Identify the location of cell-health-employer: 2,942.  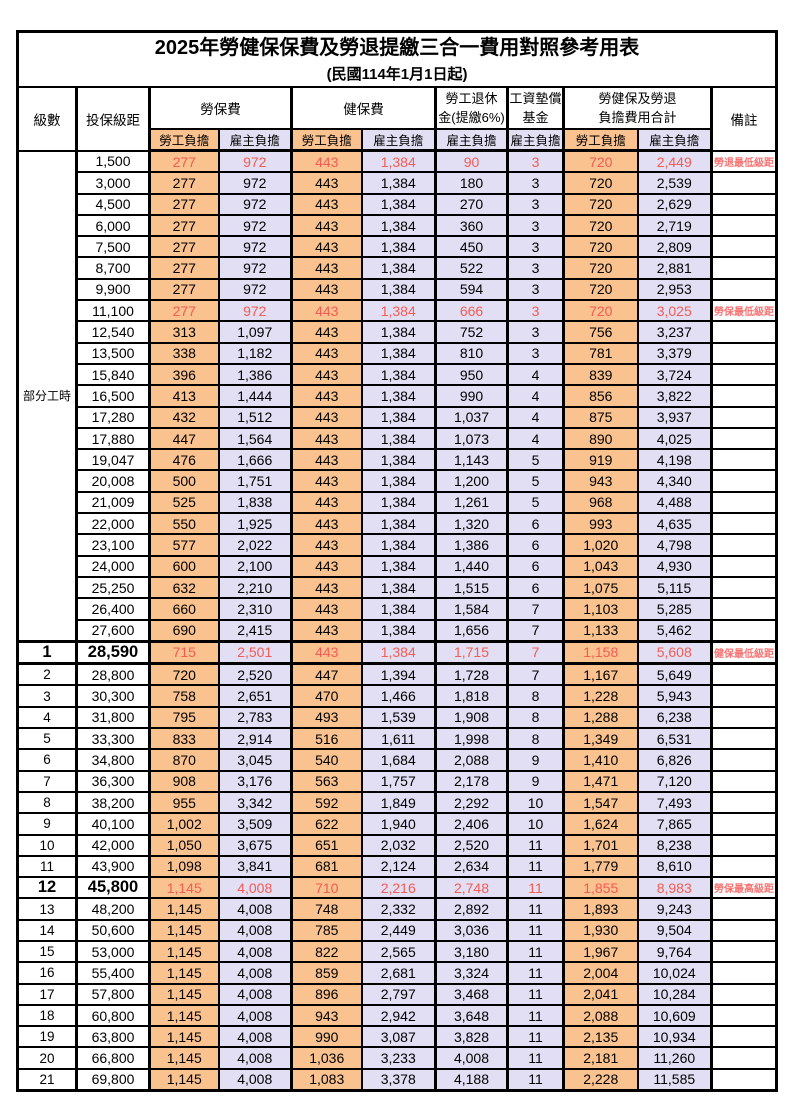
(398, 1015).